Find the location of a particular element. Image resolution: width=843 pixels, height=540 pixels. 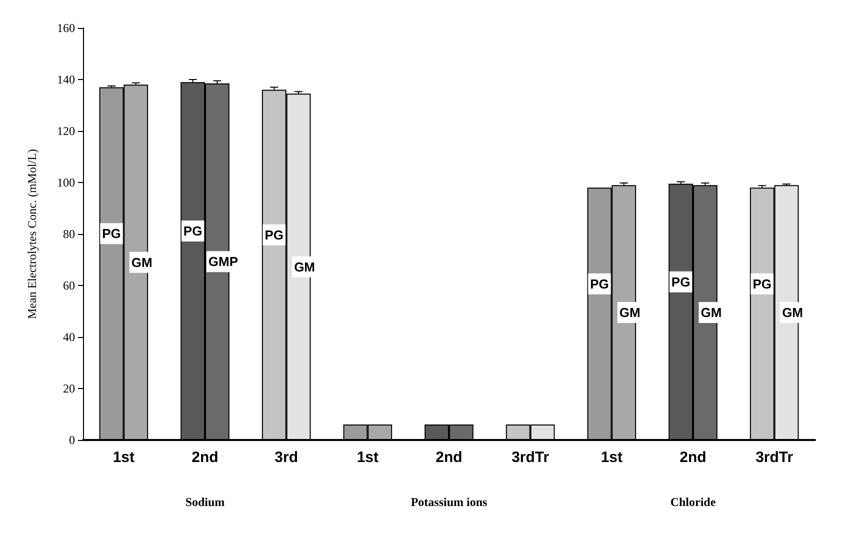

text: Sodium is located at coordinates (205, 502).